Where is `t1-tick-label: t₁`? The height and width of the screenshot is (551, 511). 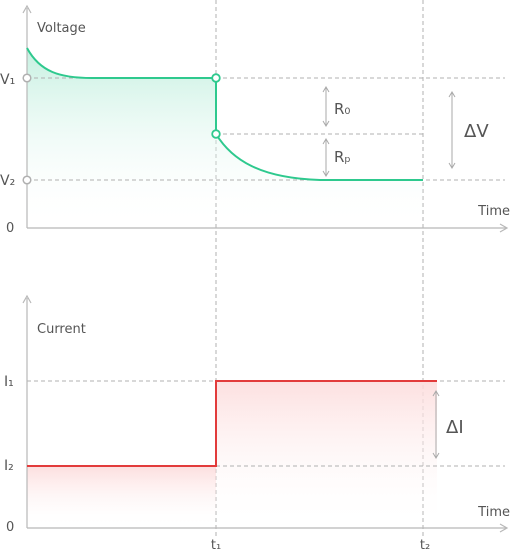 t1-tick-label: t₁ is located at coordinates (216, 544).